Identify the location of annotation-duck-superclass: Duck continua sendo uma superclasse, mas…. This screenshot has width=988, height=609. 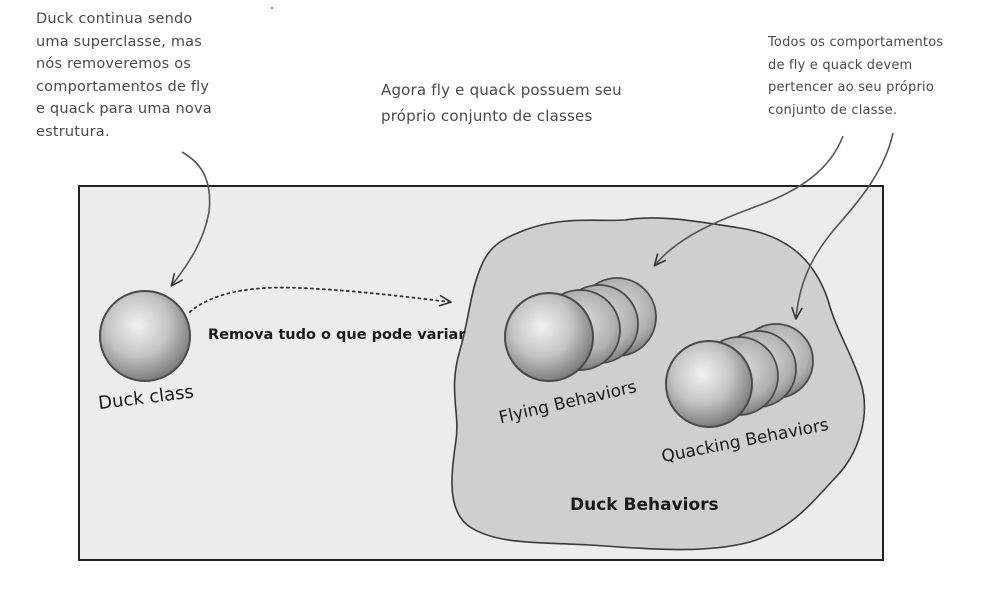
(124, 75).